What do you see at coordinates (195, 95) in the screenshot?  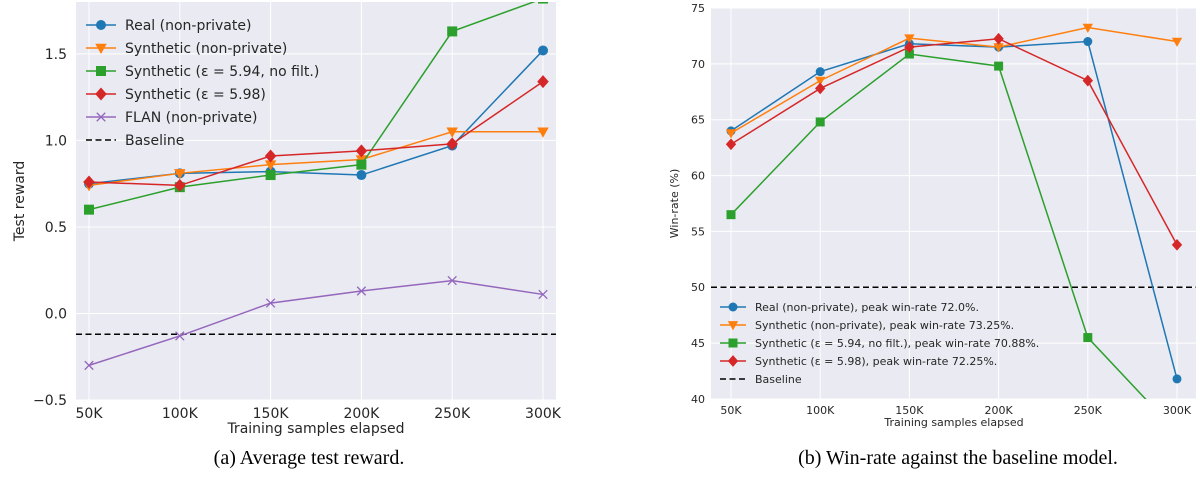 I see `legend-label: Synthetic (ε = 5.98)` at bounding box center [195, 95].